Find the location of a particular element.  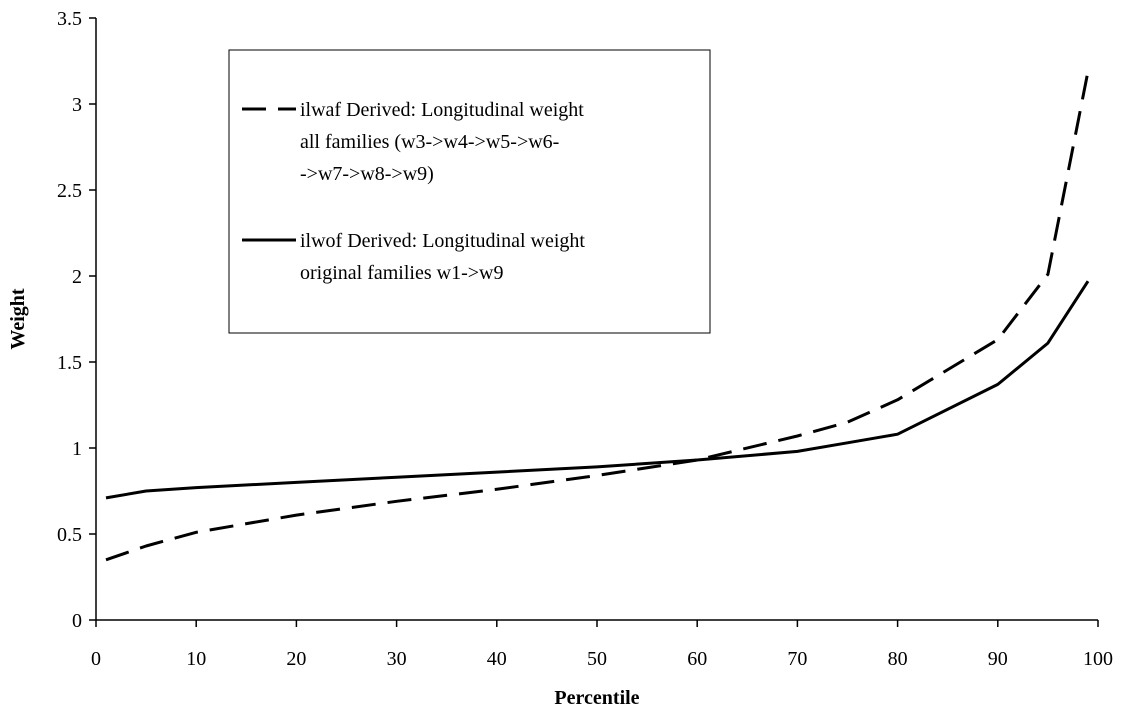

x-tick-label: 30 is located at coordinates (397, 659).